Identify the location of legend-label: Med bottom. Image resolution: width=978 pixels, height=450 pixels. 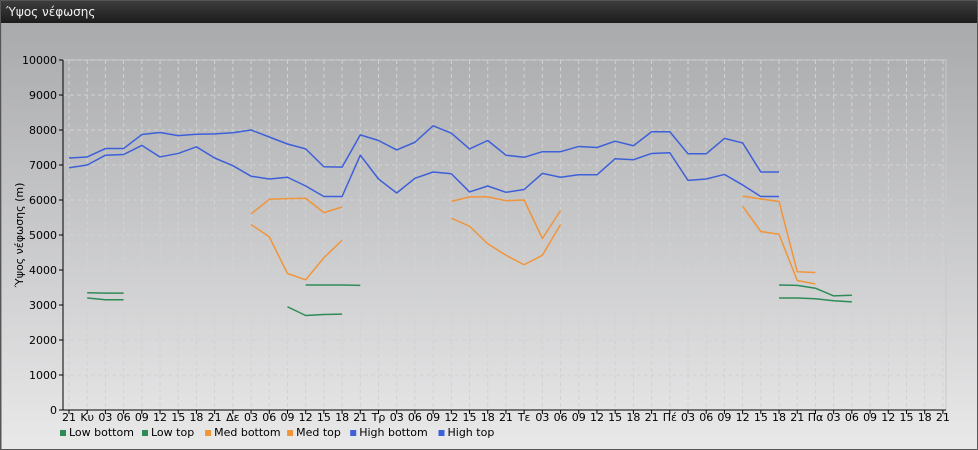
(247, 432).